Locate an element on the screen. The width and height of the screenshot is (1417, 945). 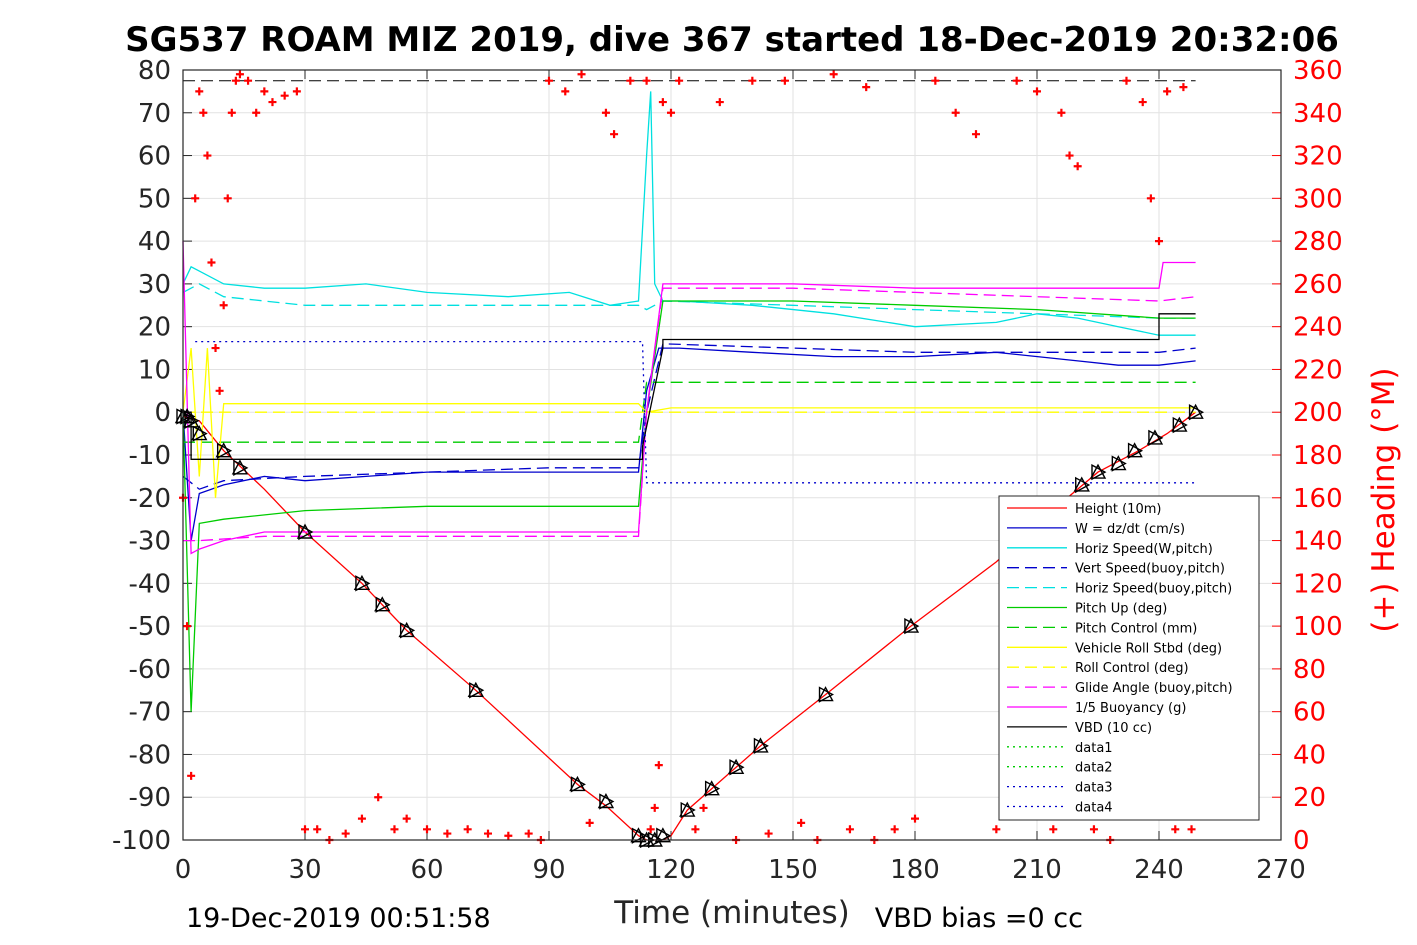
x-tick-label: 120 is located at coordinates (671, 870).